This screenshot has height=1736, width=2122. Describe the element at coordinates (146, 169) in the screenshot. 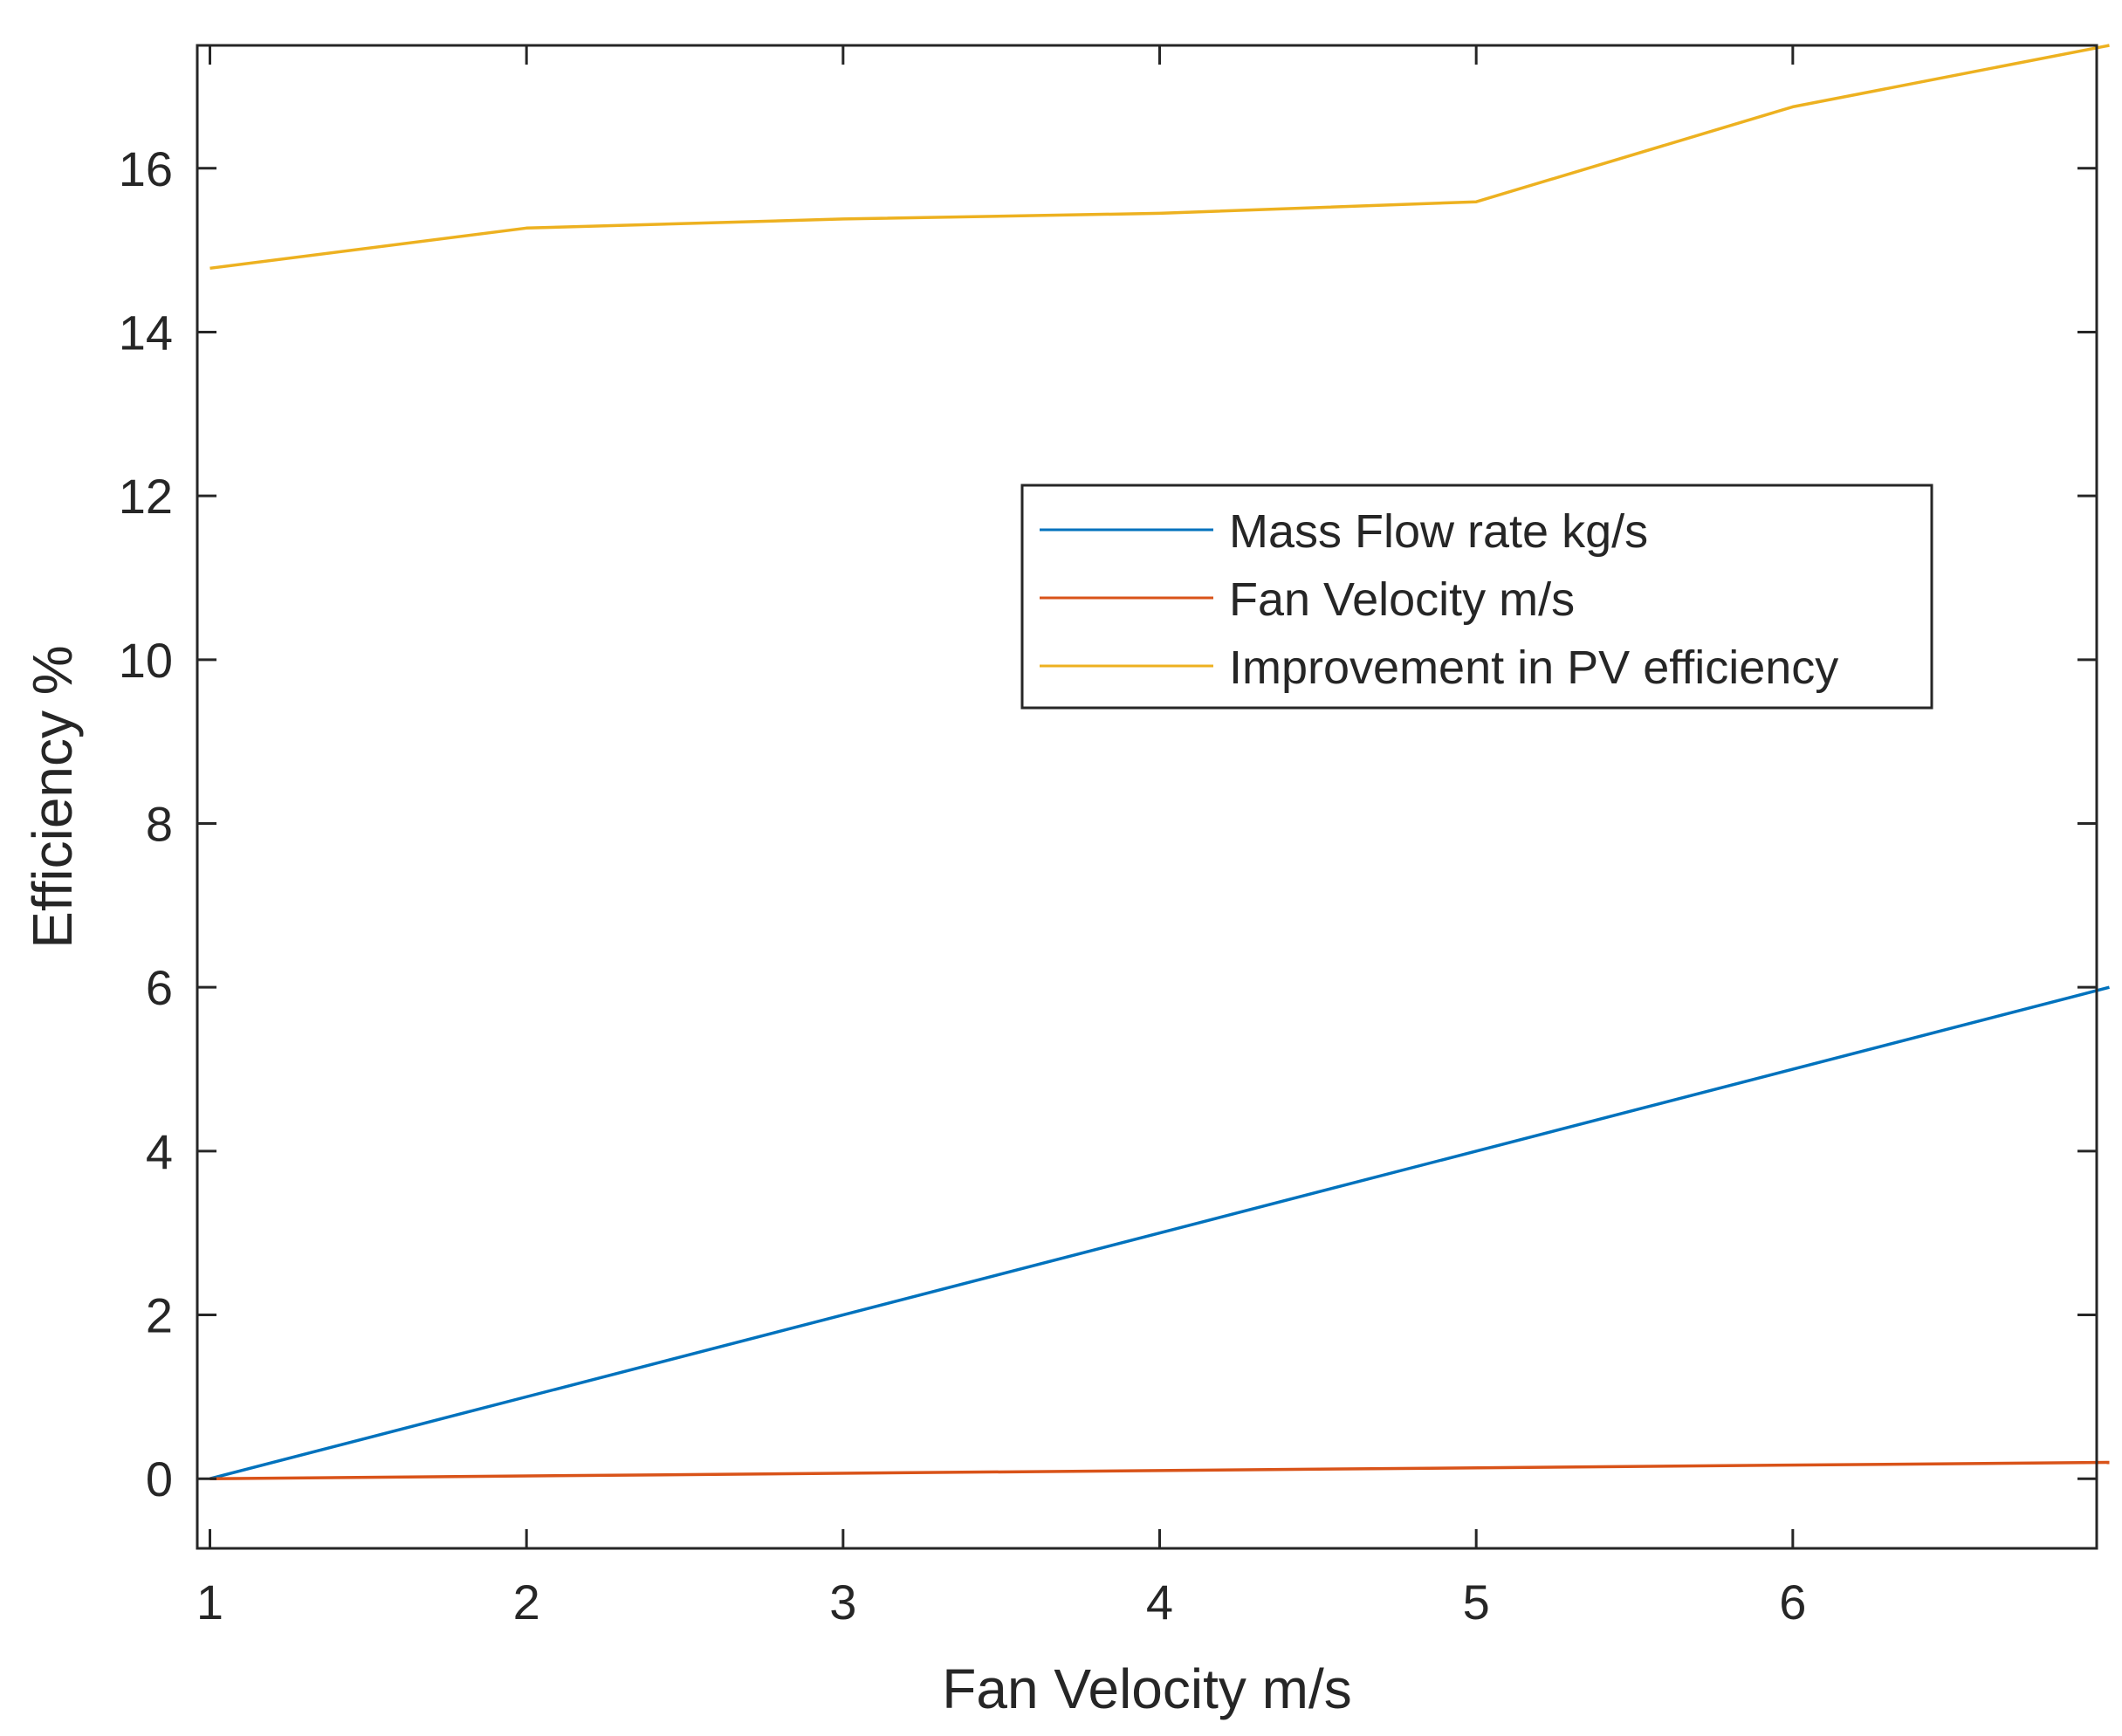

I see `y-tick-label-16: 16` at that location.